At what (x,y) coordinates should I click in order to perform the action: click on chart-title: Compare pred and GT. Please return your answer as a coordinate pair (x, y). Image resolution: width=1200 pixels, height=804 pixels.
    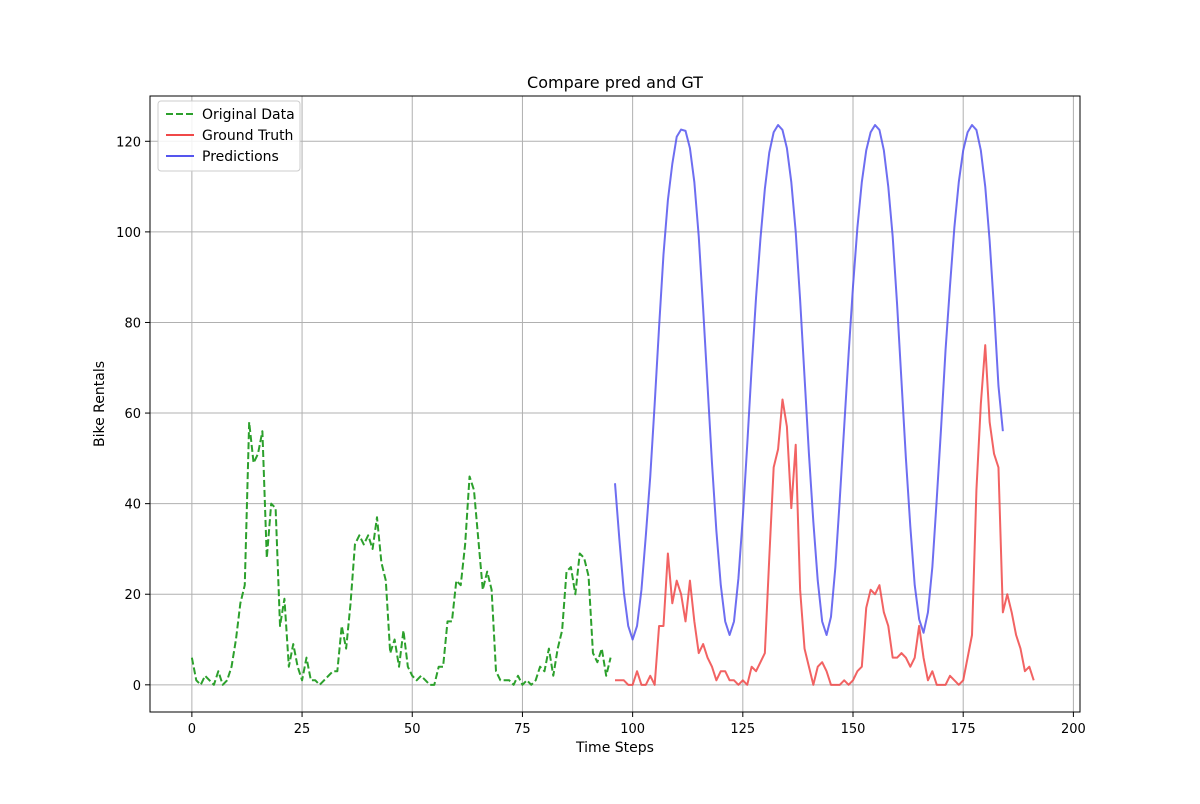
    Looking at the image, I should click on (615, 82).